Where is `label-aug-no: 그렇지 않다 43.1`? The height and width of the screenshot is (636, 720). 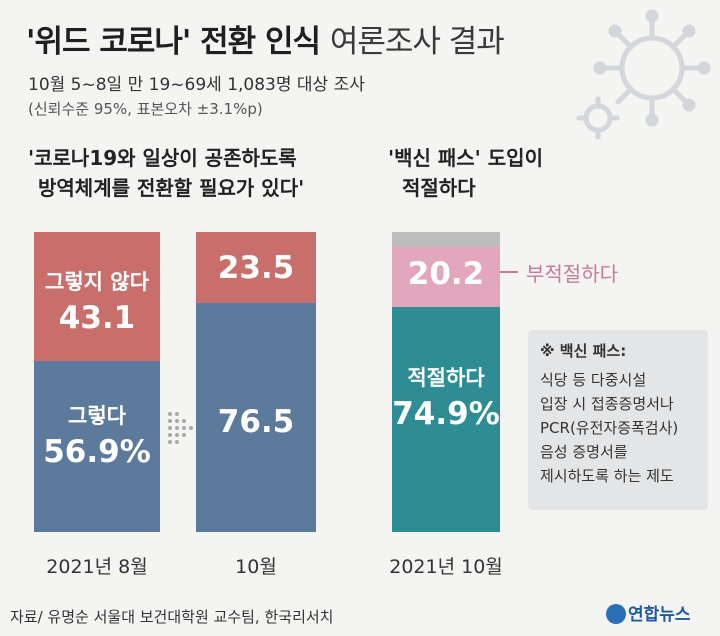 label-aug-no: 그렇지 않다 43.1 is located at coordinates (97, 301).